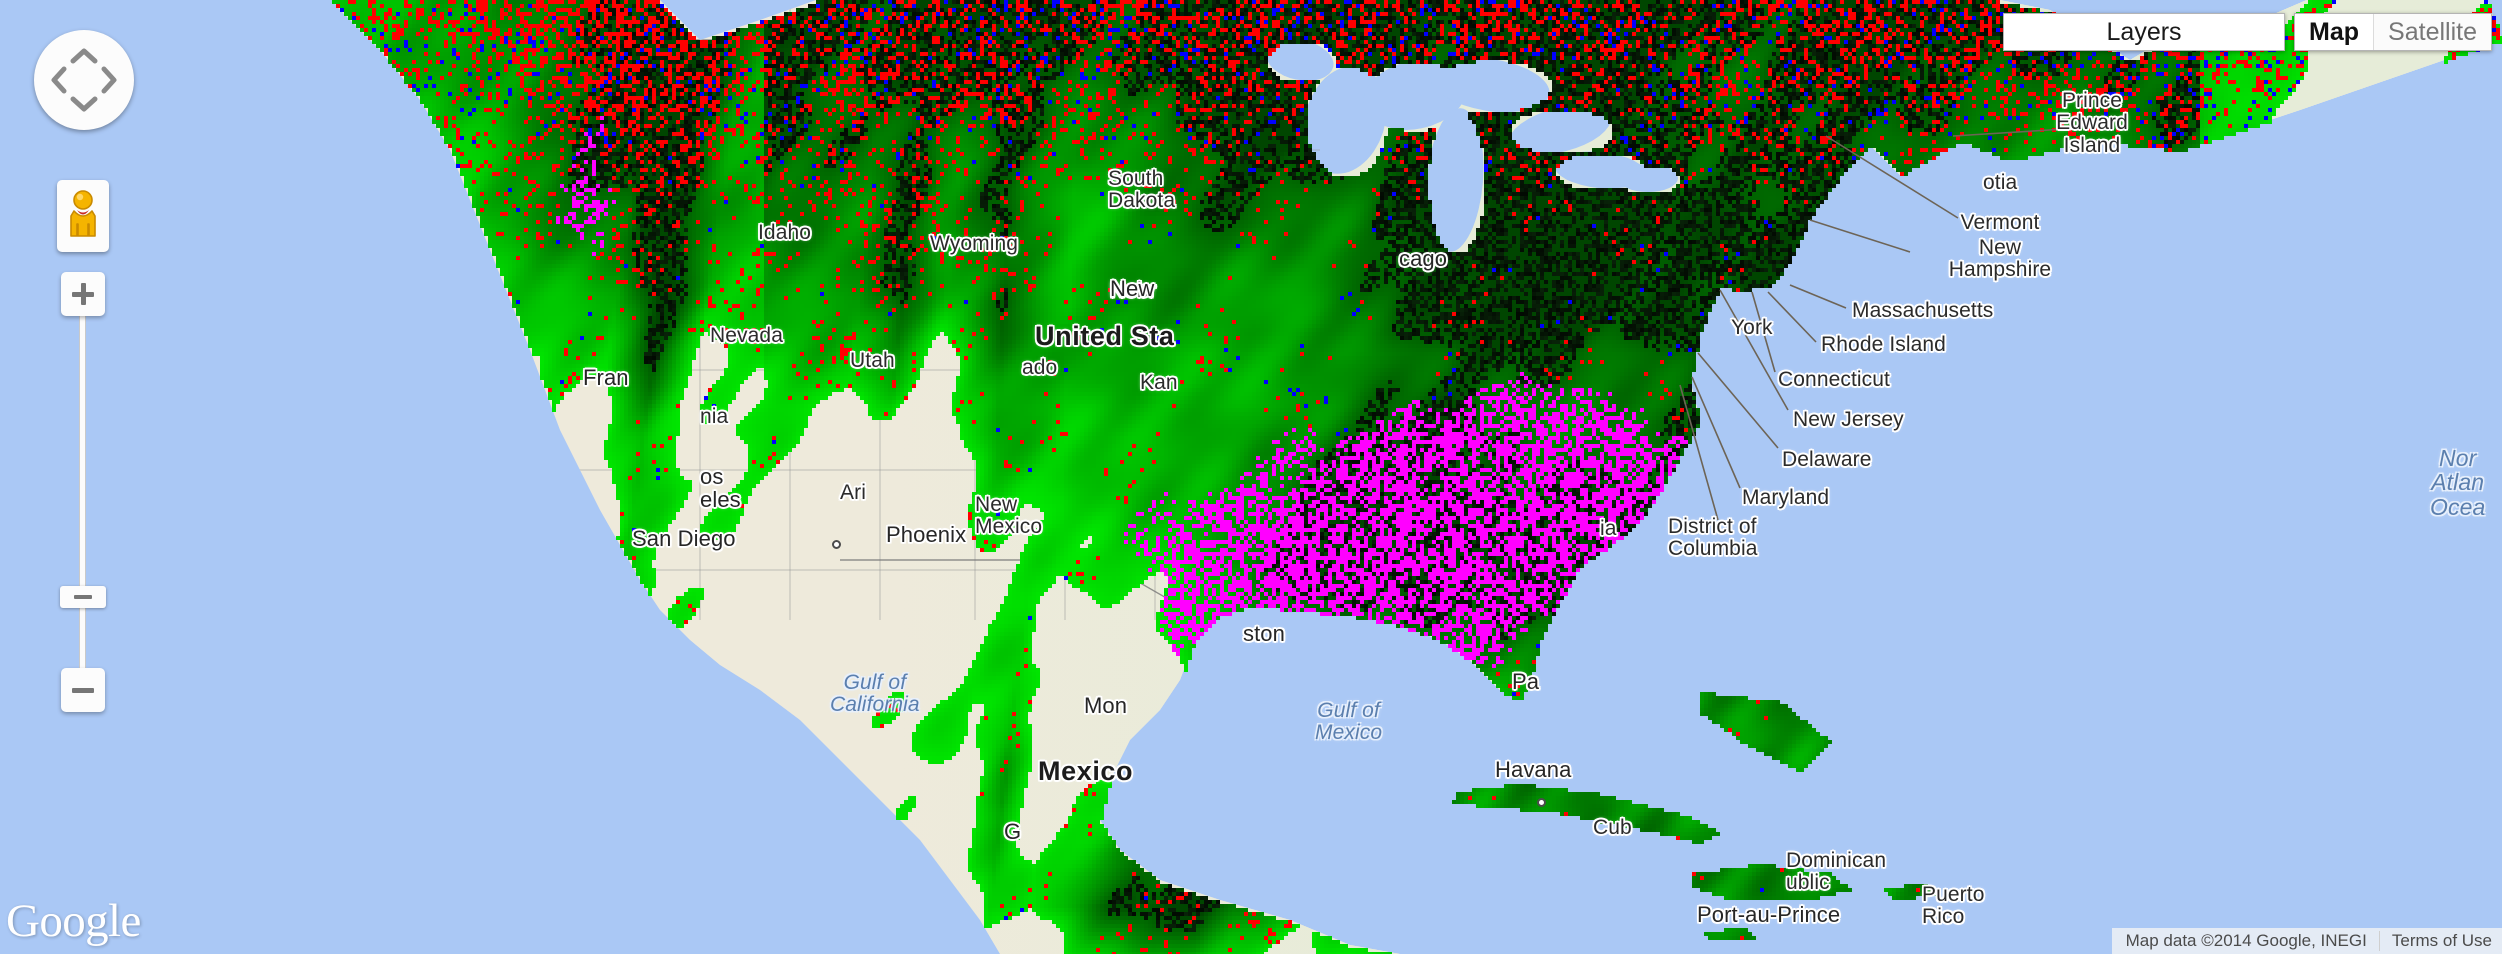 The width and height of the screenshot is (2502, 954). What do you see at coordinates (2246, 940) in the screenshot?
I see `map-data-attribution: Map data ©2014 Google, INEGI` at bounding box center [2246, 940].